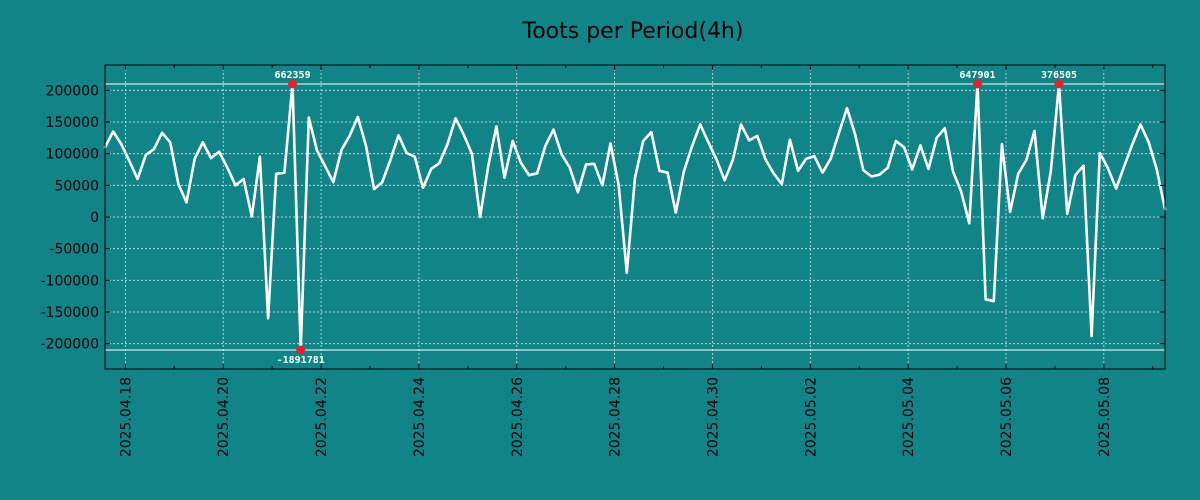 This screenshot has width=1200, height=500. What do you see at coordinates (322, 417) in the screenshot?
I see `x-tick-label: 2025.04.22` at bounding box center [322, 417].